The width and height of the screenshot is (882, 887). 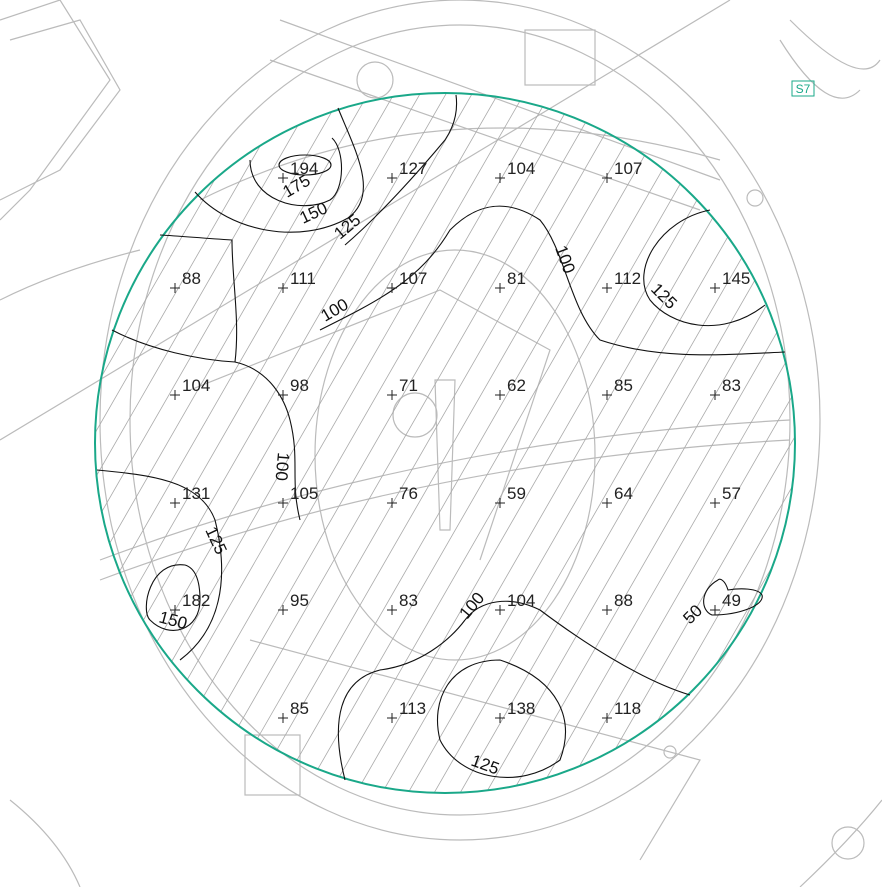 What do you see at coordinates (196, 493) in the screenshot?
I see `measurement-value: 131` at bounding box center [196, 493].